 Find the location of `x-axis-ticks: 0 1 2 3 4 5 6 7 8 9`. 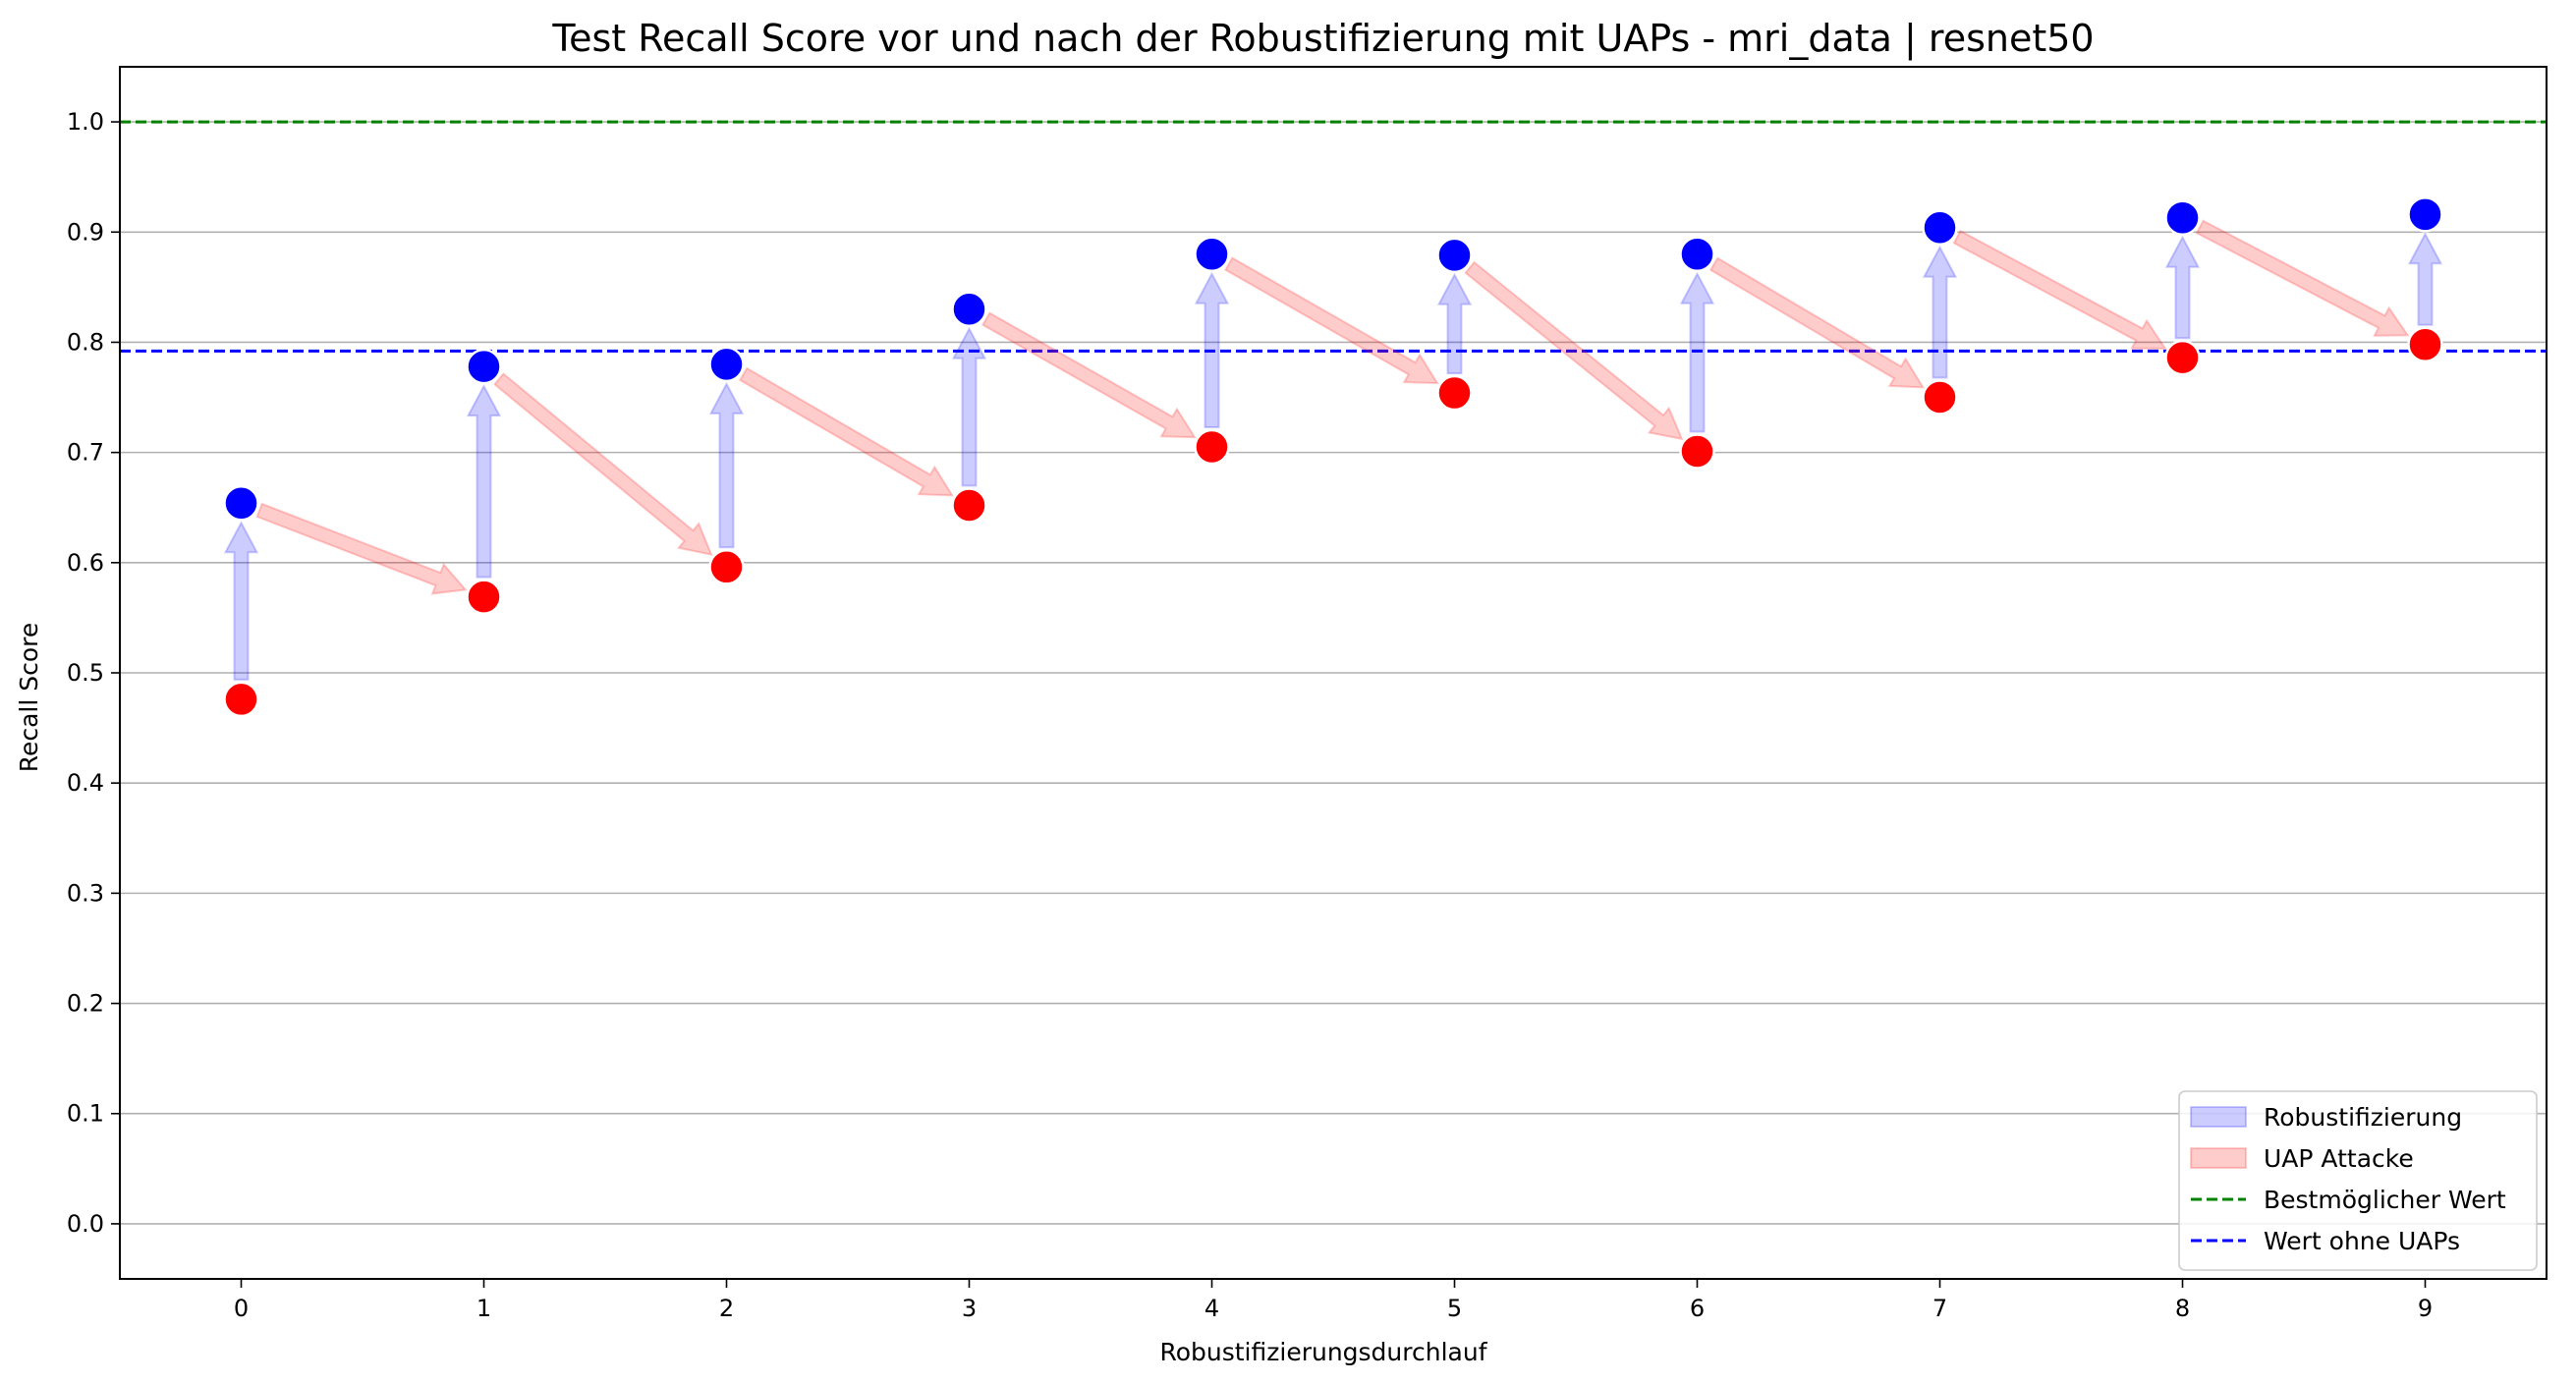

x-axis-ticks: 0 1 2 3 4 5 6 7 8 9 is located at coordinates (1333, 1300).